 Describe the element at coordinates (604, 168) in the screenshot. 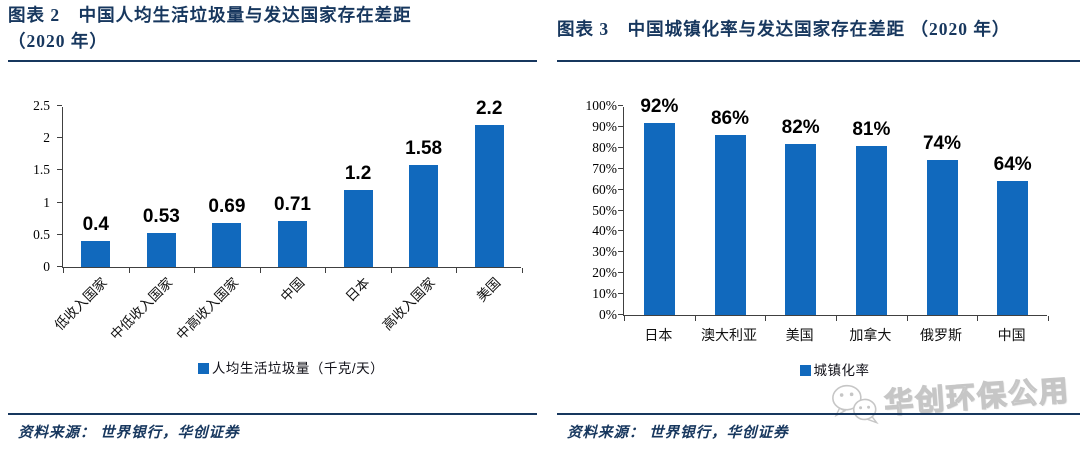

I see `y-axis-tick-label: 70%` at that location.